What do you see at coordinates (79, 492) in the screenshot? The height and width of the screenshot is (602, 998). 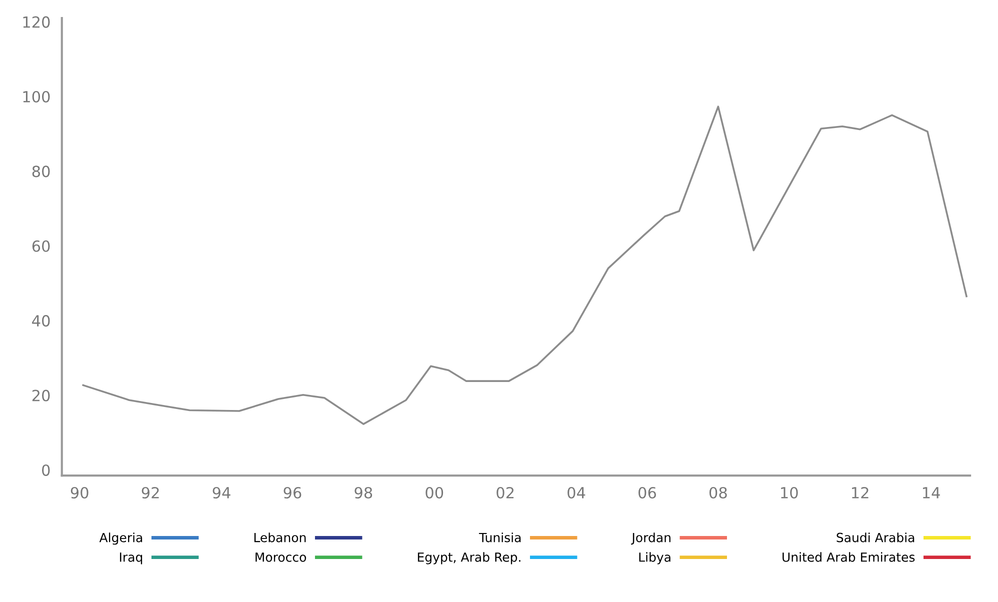 I see `x-tick-label: 90` at bounding box center [79, 492].